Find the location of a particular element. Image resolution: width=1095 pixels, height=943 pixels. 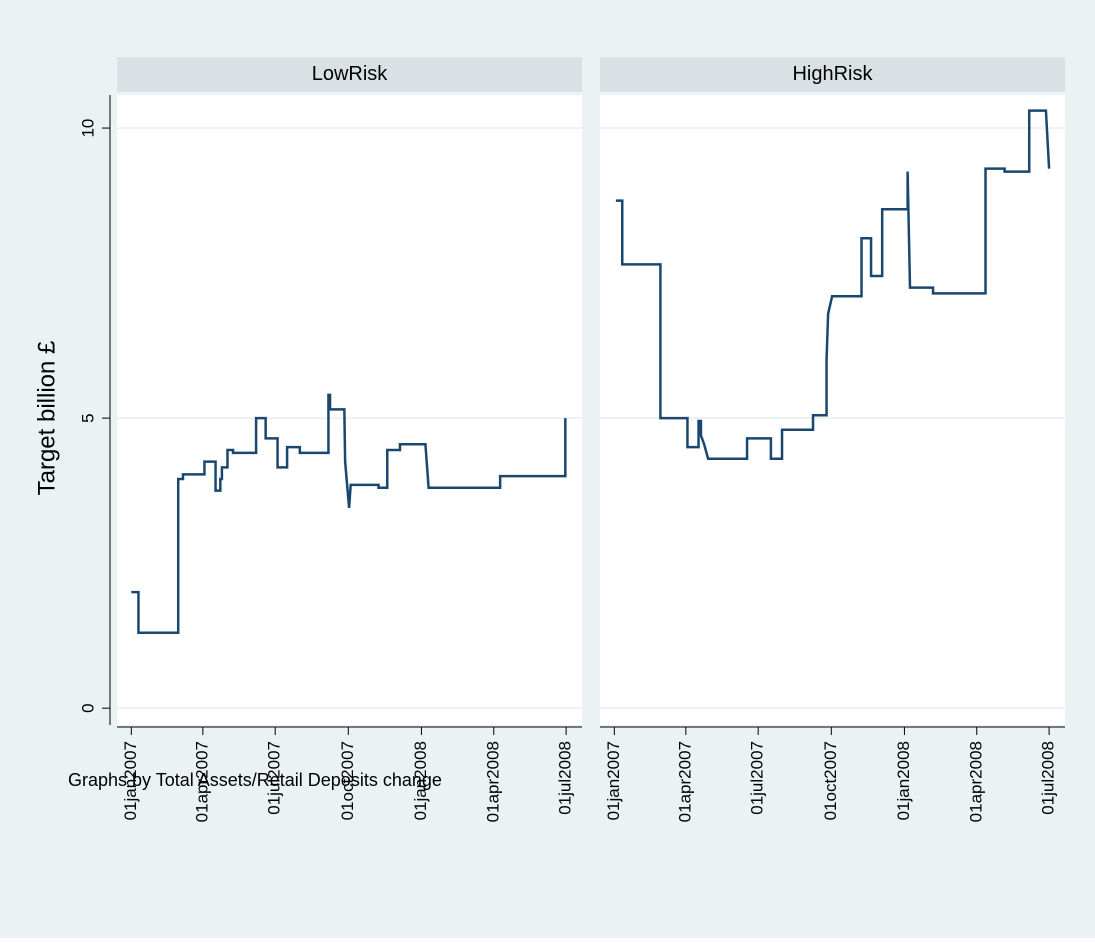

y-axis-title: Target billion £ is located at coordinates (46, 418).